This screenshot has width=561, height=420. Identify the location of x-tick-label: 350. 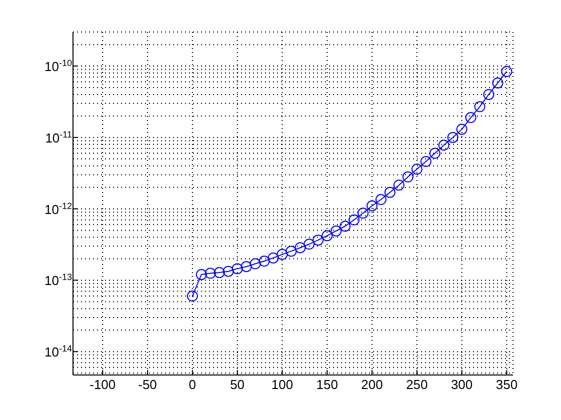
(507, 384).